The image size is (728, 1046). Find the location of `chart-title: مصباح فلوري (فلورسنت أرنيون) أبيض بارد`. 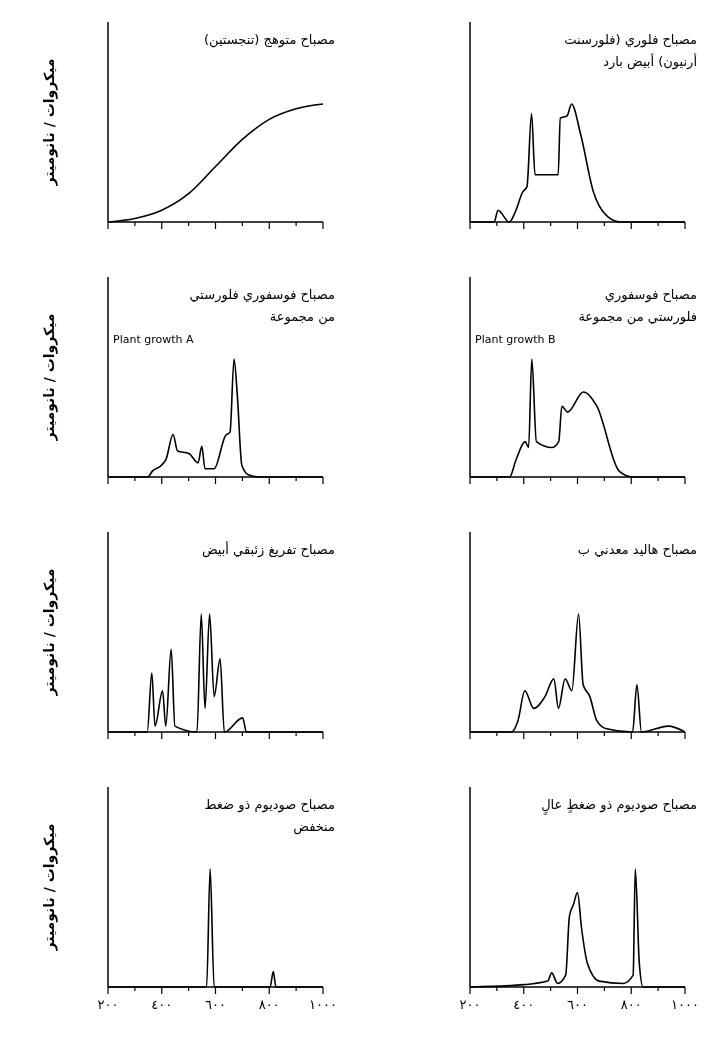

chart-title: مصباح فلوري (فلورسنت أرنيون) أبيض بارد is located at coordinates (630, 51).